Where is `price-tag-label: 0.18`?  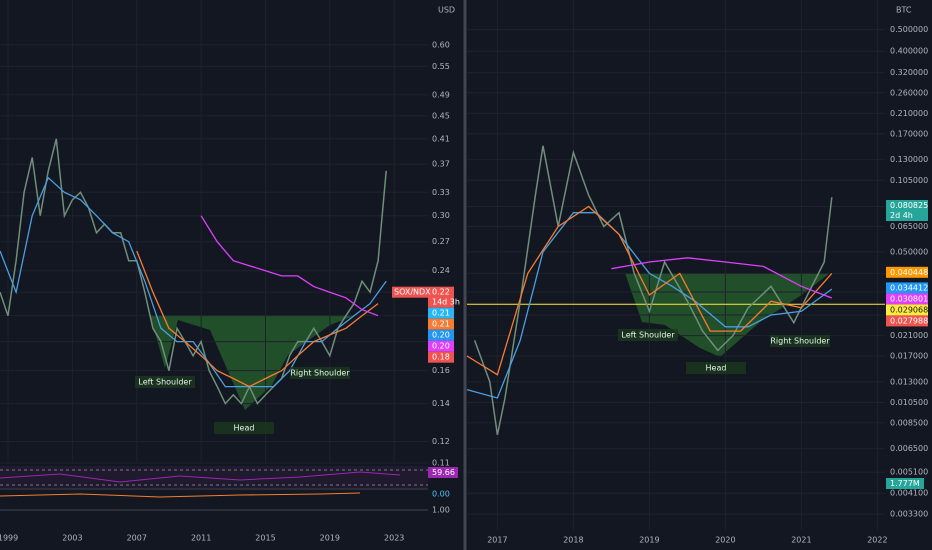
price-tag-label: 0.18 is located at coordinates (441, 357).